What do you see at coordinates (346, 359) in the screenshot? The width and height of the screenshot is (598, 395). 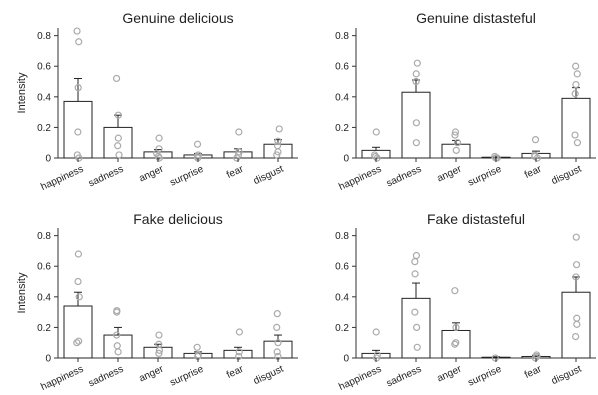 I see `y-tick-label: 0` at bounding box center [346, 359].